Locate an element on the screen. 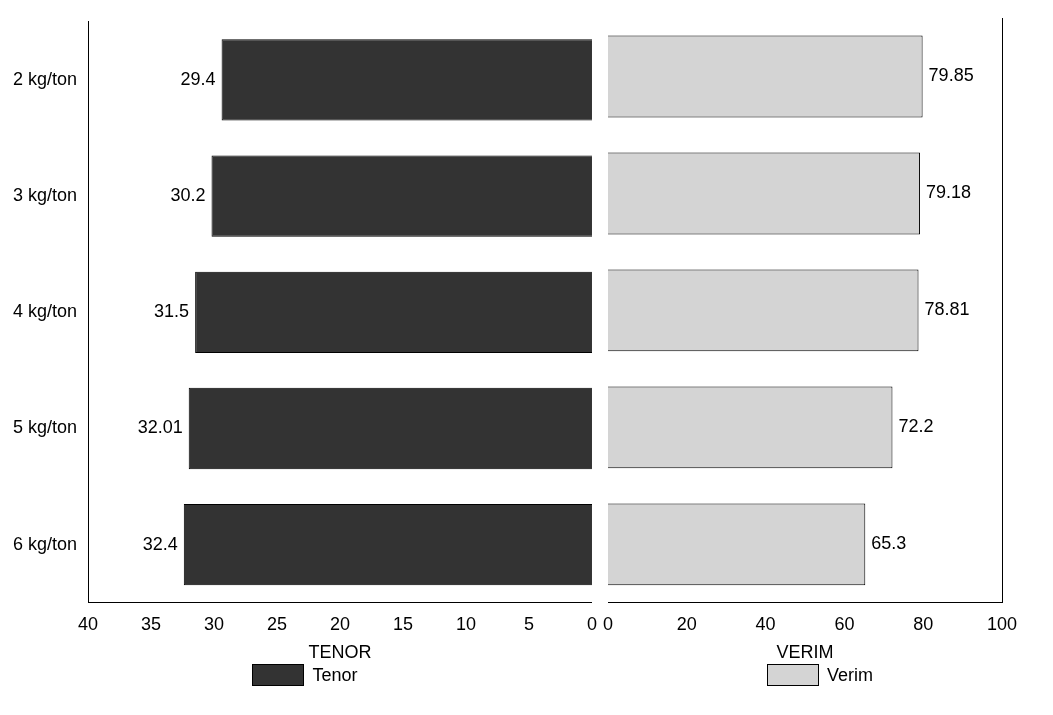  x-tick-label: 15 is located at coordinates (403, 623).